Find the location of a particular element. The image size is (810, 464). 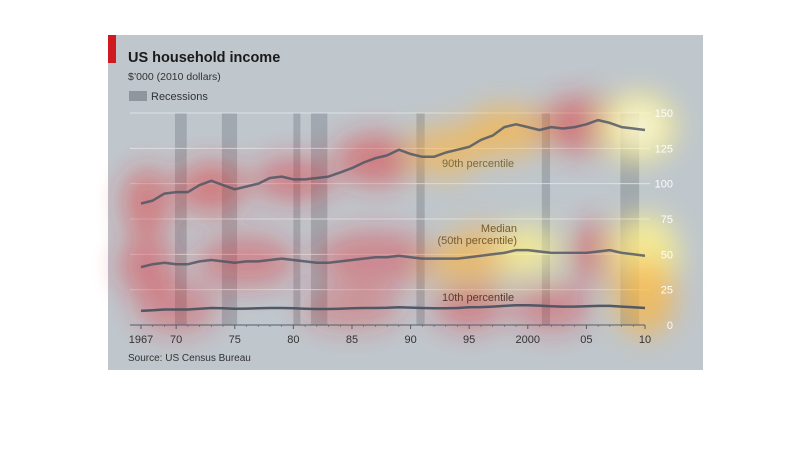

y-axis-ticks: 0 25 50 75 100 125 150 is located at coordinates (664, 220).